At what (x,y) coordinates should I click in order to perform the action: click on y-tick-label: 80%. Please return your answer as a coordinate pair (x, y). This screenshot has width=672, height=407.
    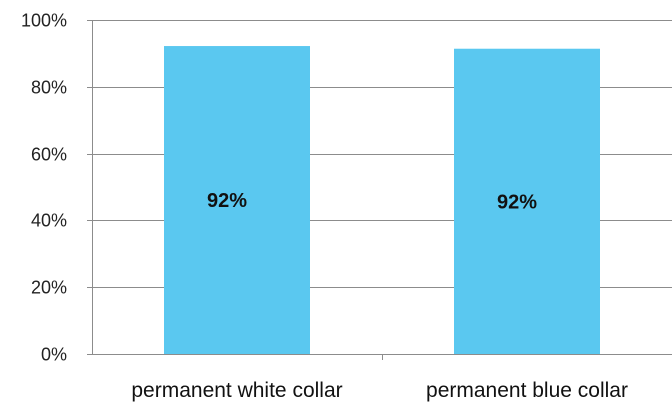
    Looking at the image, I should click on (49, 88).